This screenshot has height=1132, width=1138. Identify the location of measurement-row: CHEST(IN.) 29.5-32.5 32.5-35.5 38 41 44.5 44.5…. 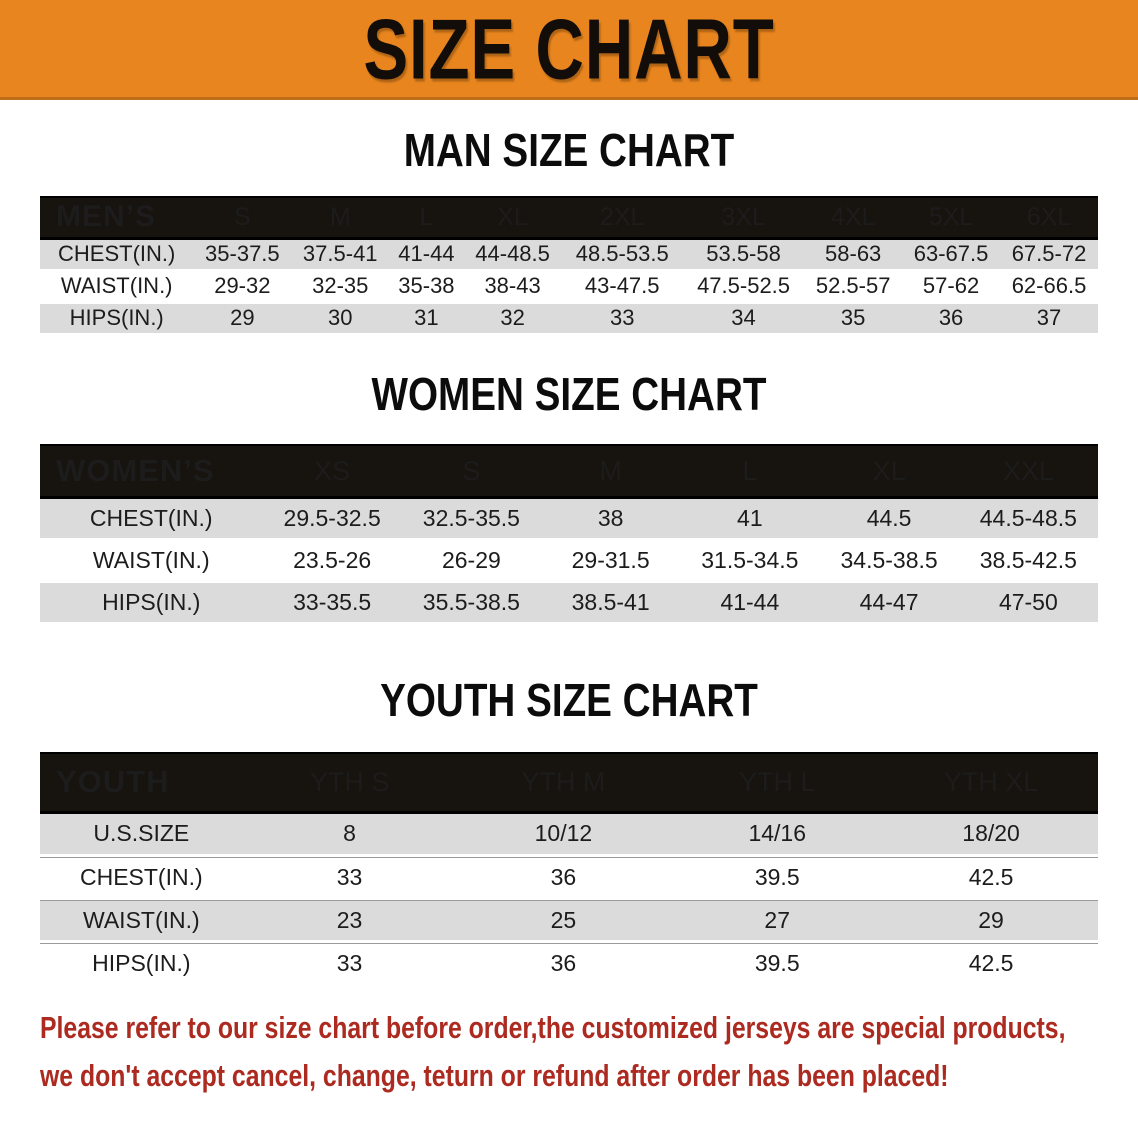
(569, 520).